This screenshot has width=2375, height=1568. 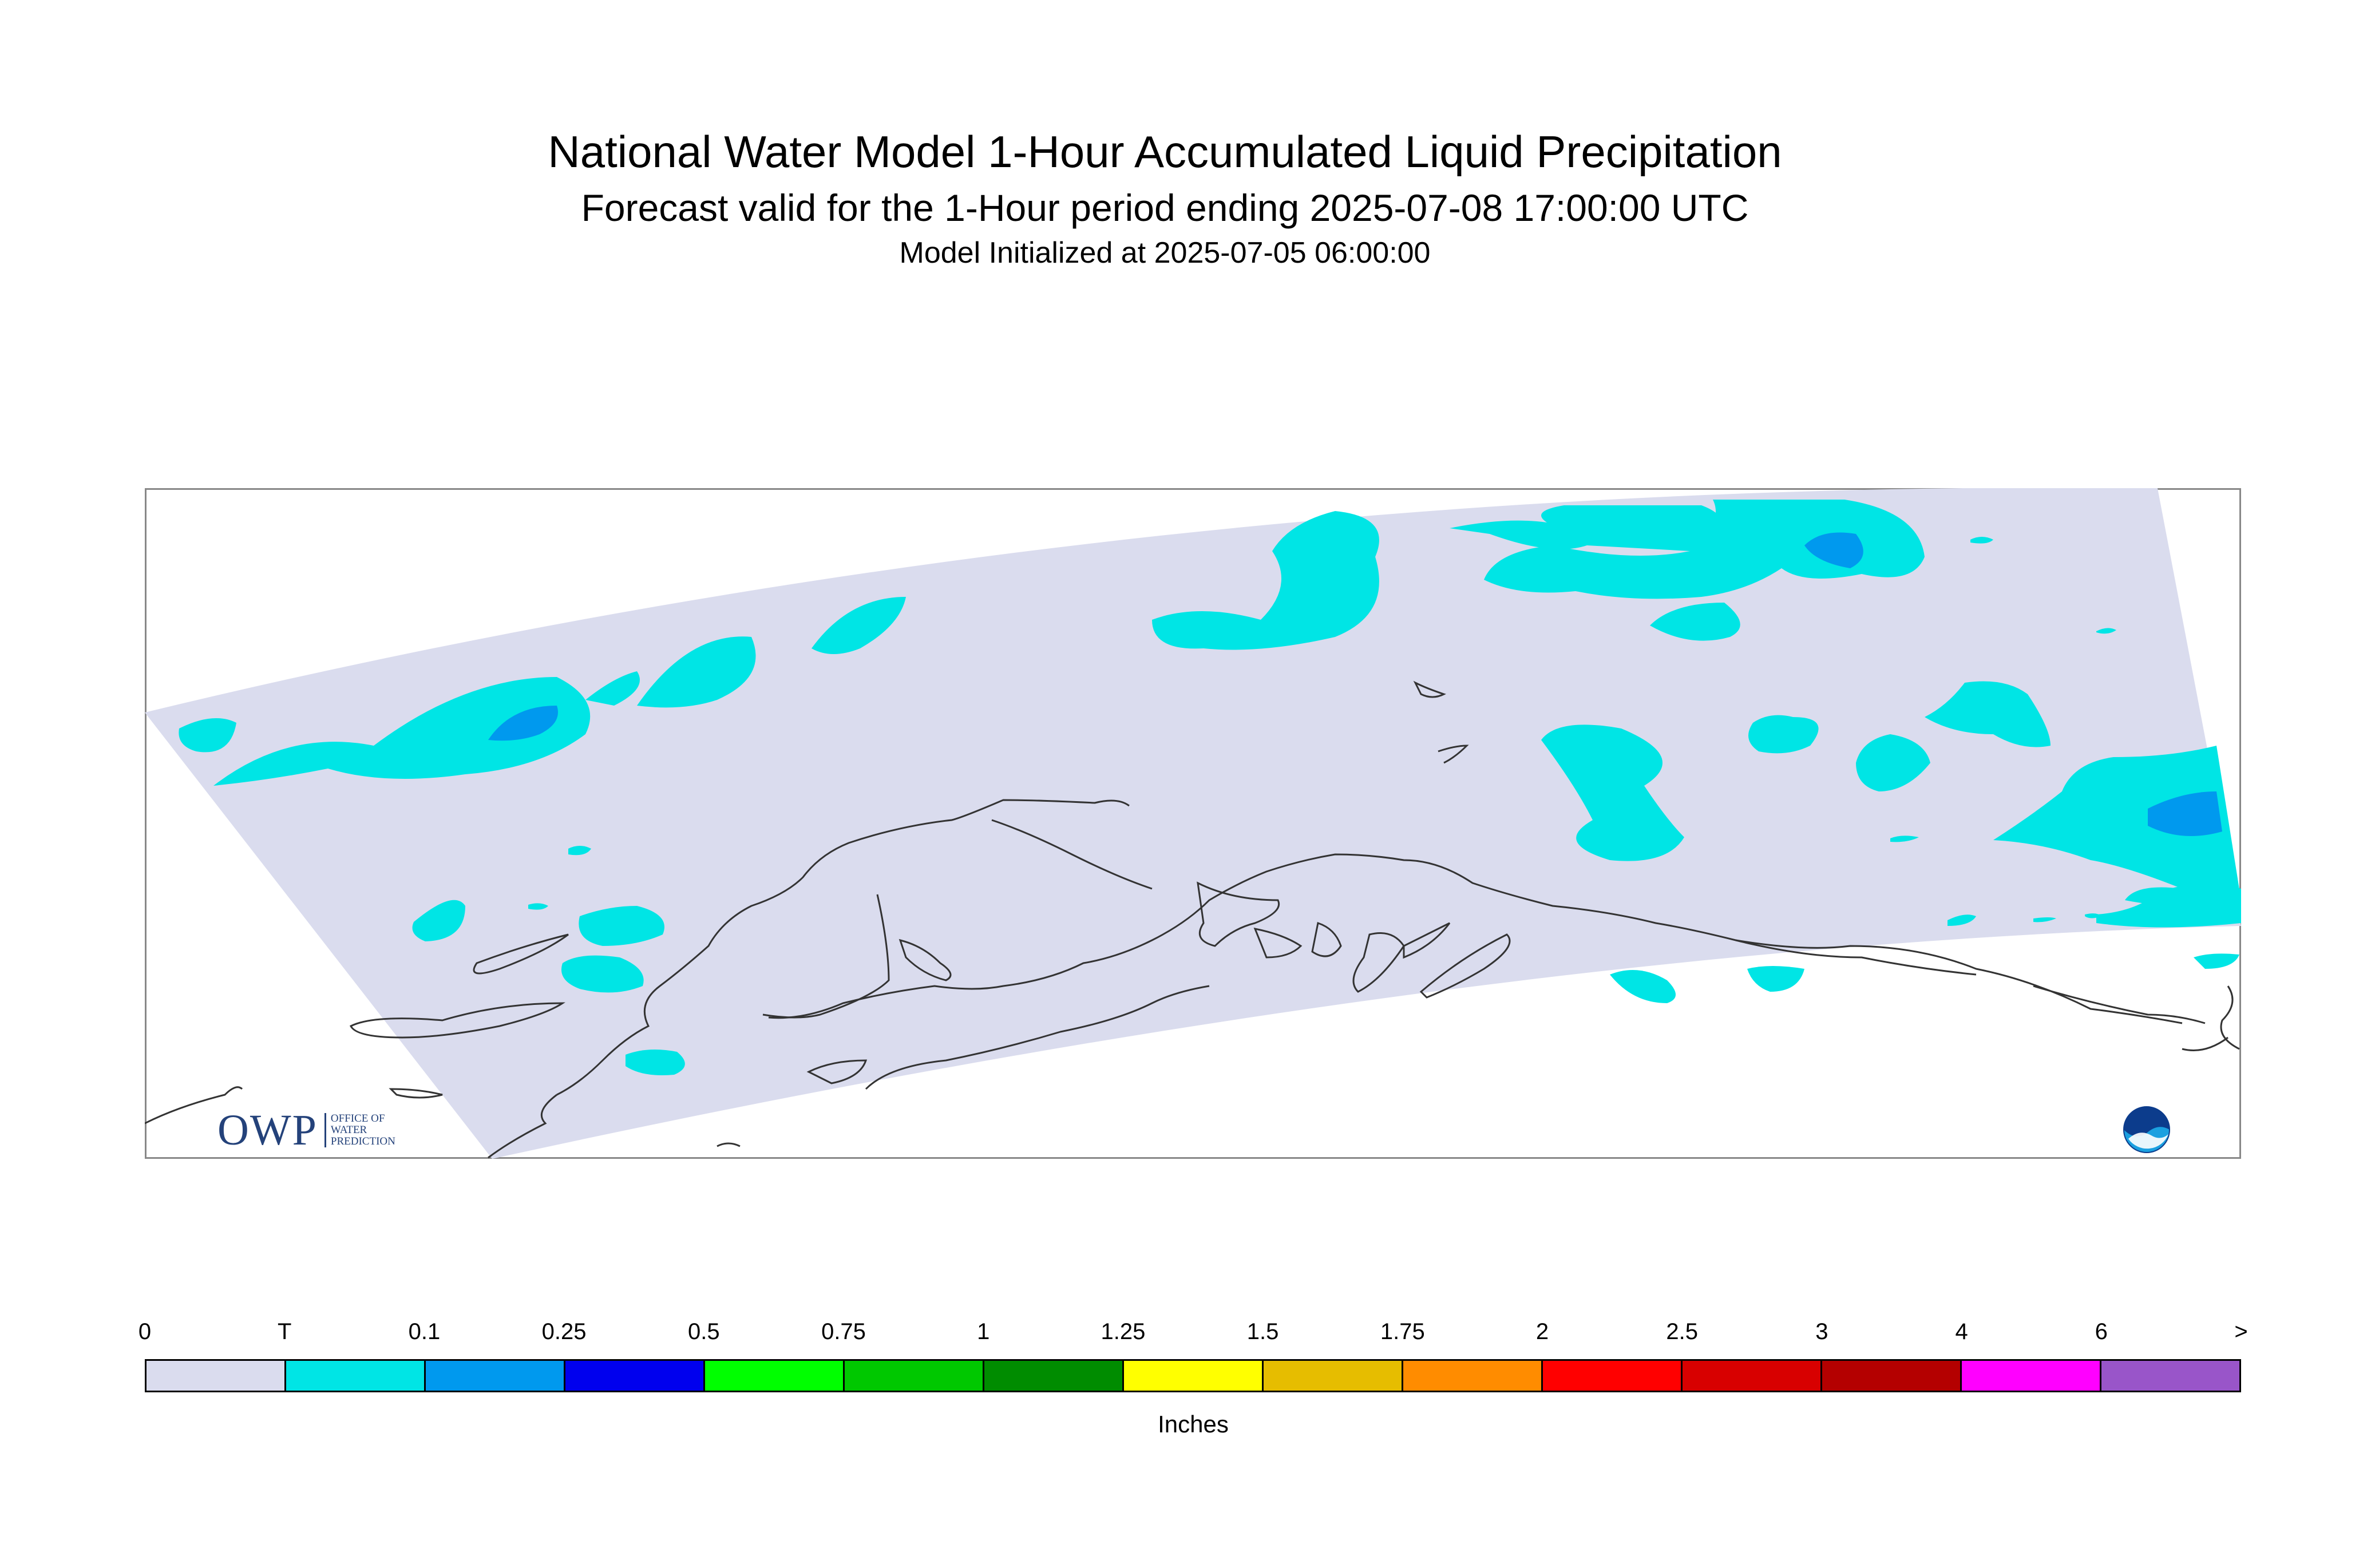 I want to click on owp-logo-icon: OWP, so click(x=267, y=1130).